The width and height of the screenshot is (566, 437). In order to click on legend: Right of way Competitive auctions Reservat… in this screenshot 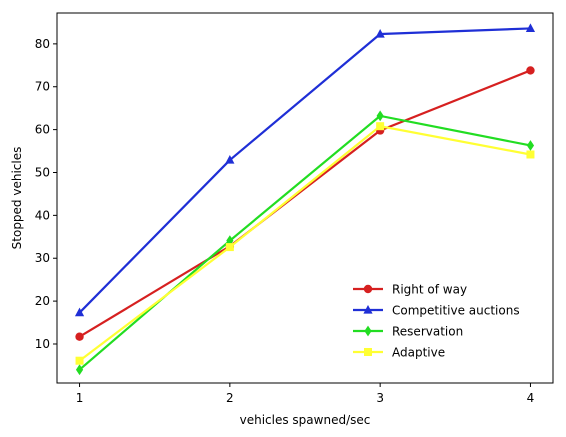, I will do `click(436, 321)`.